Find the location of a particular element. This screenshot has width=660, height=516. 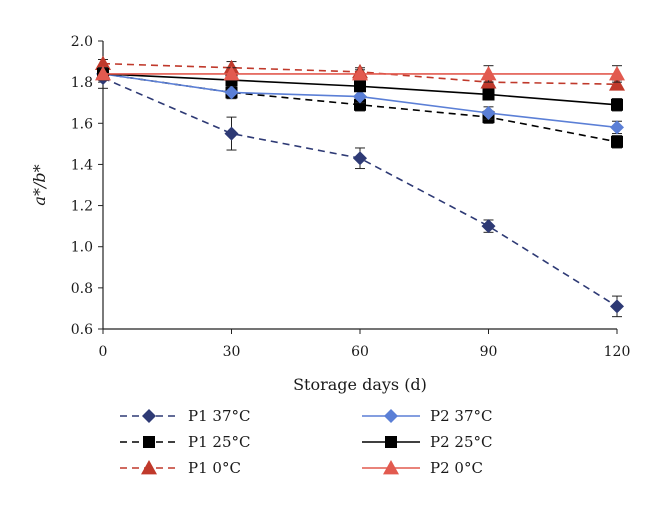

x-axis-title: Storage days (d) is located at coordinates (360, 384).